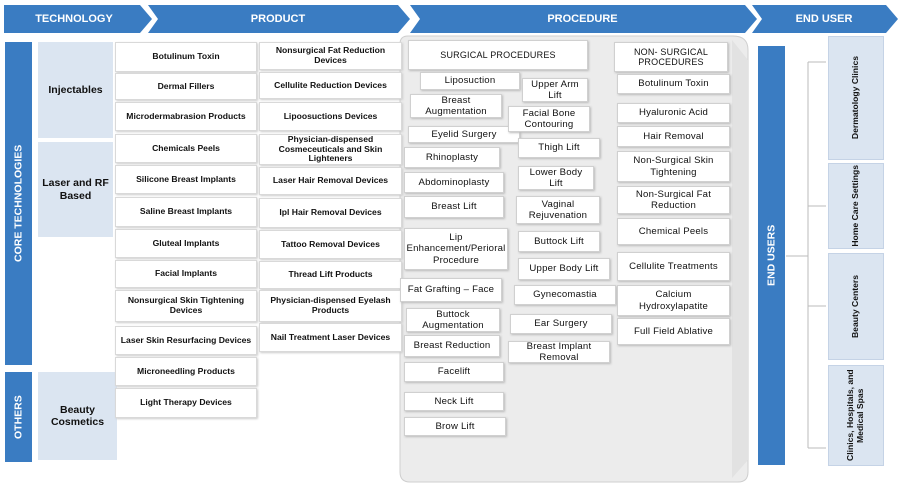 The width and height of the screenshot is (900, 488). What do you see at coordinates (330, 181) in the screenshot?
I see `product: Laser Hair Removal Devices` at bounding box center [330, 181].